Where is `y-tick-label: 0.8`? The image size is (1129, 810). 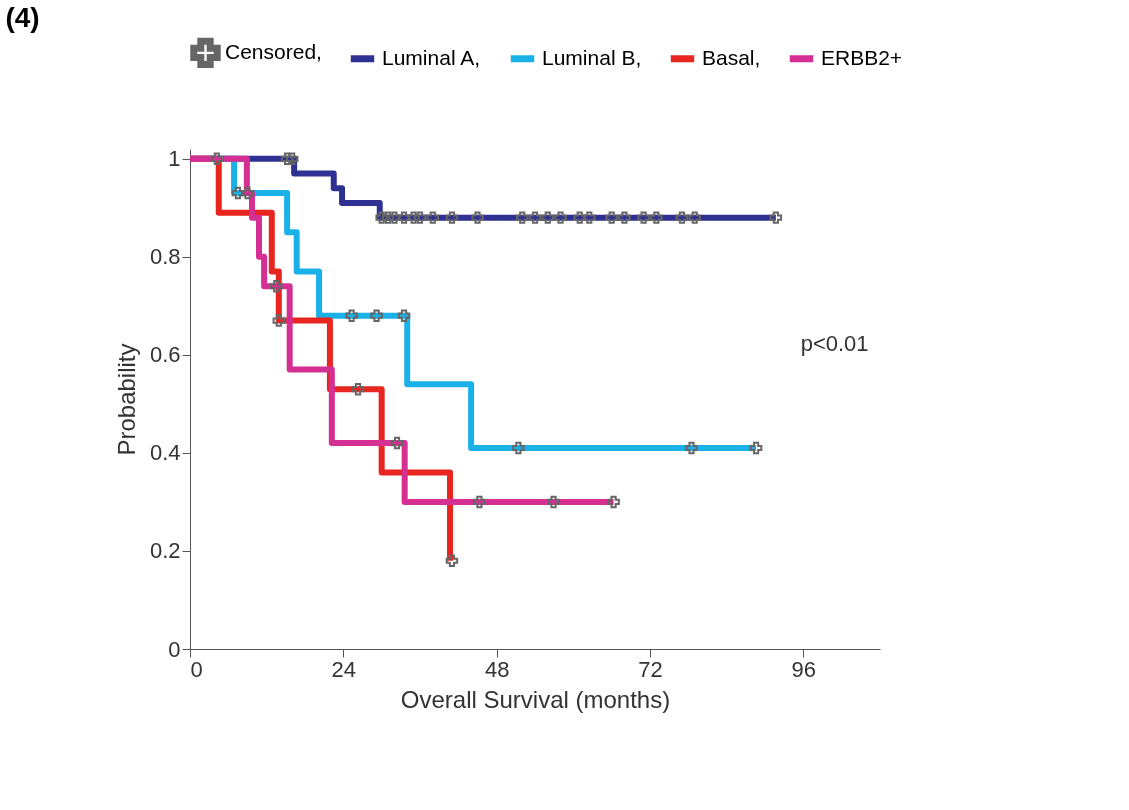
y-tick-label: 0.8 is located at coordinates (165, 257).